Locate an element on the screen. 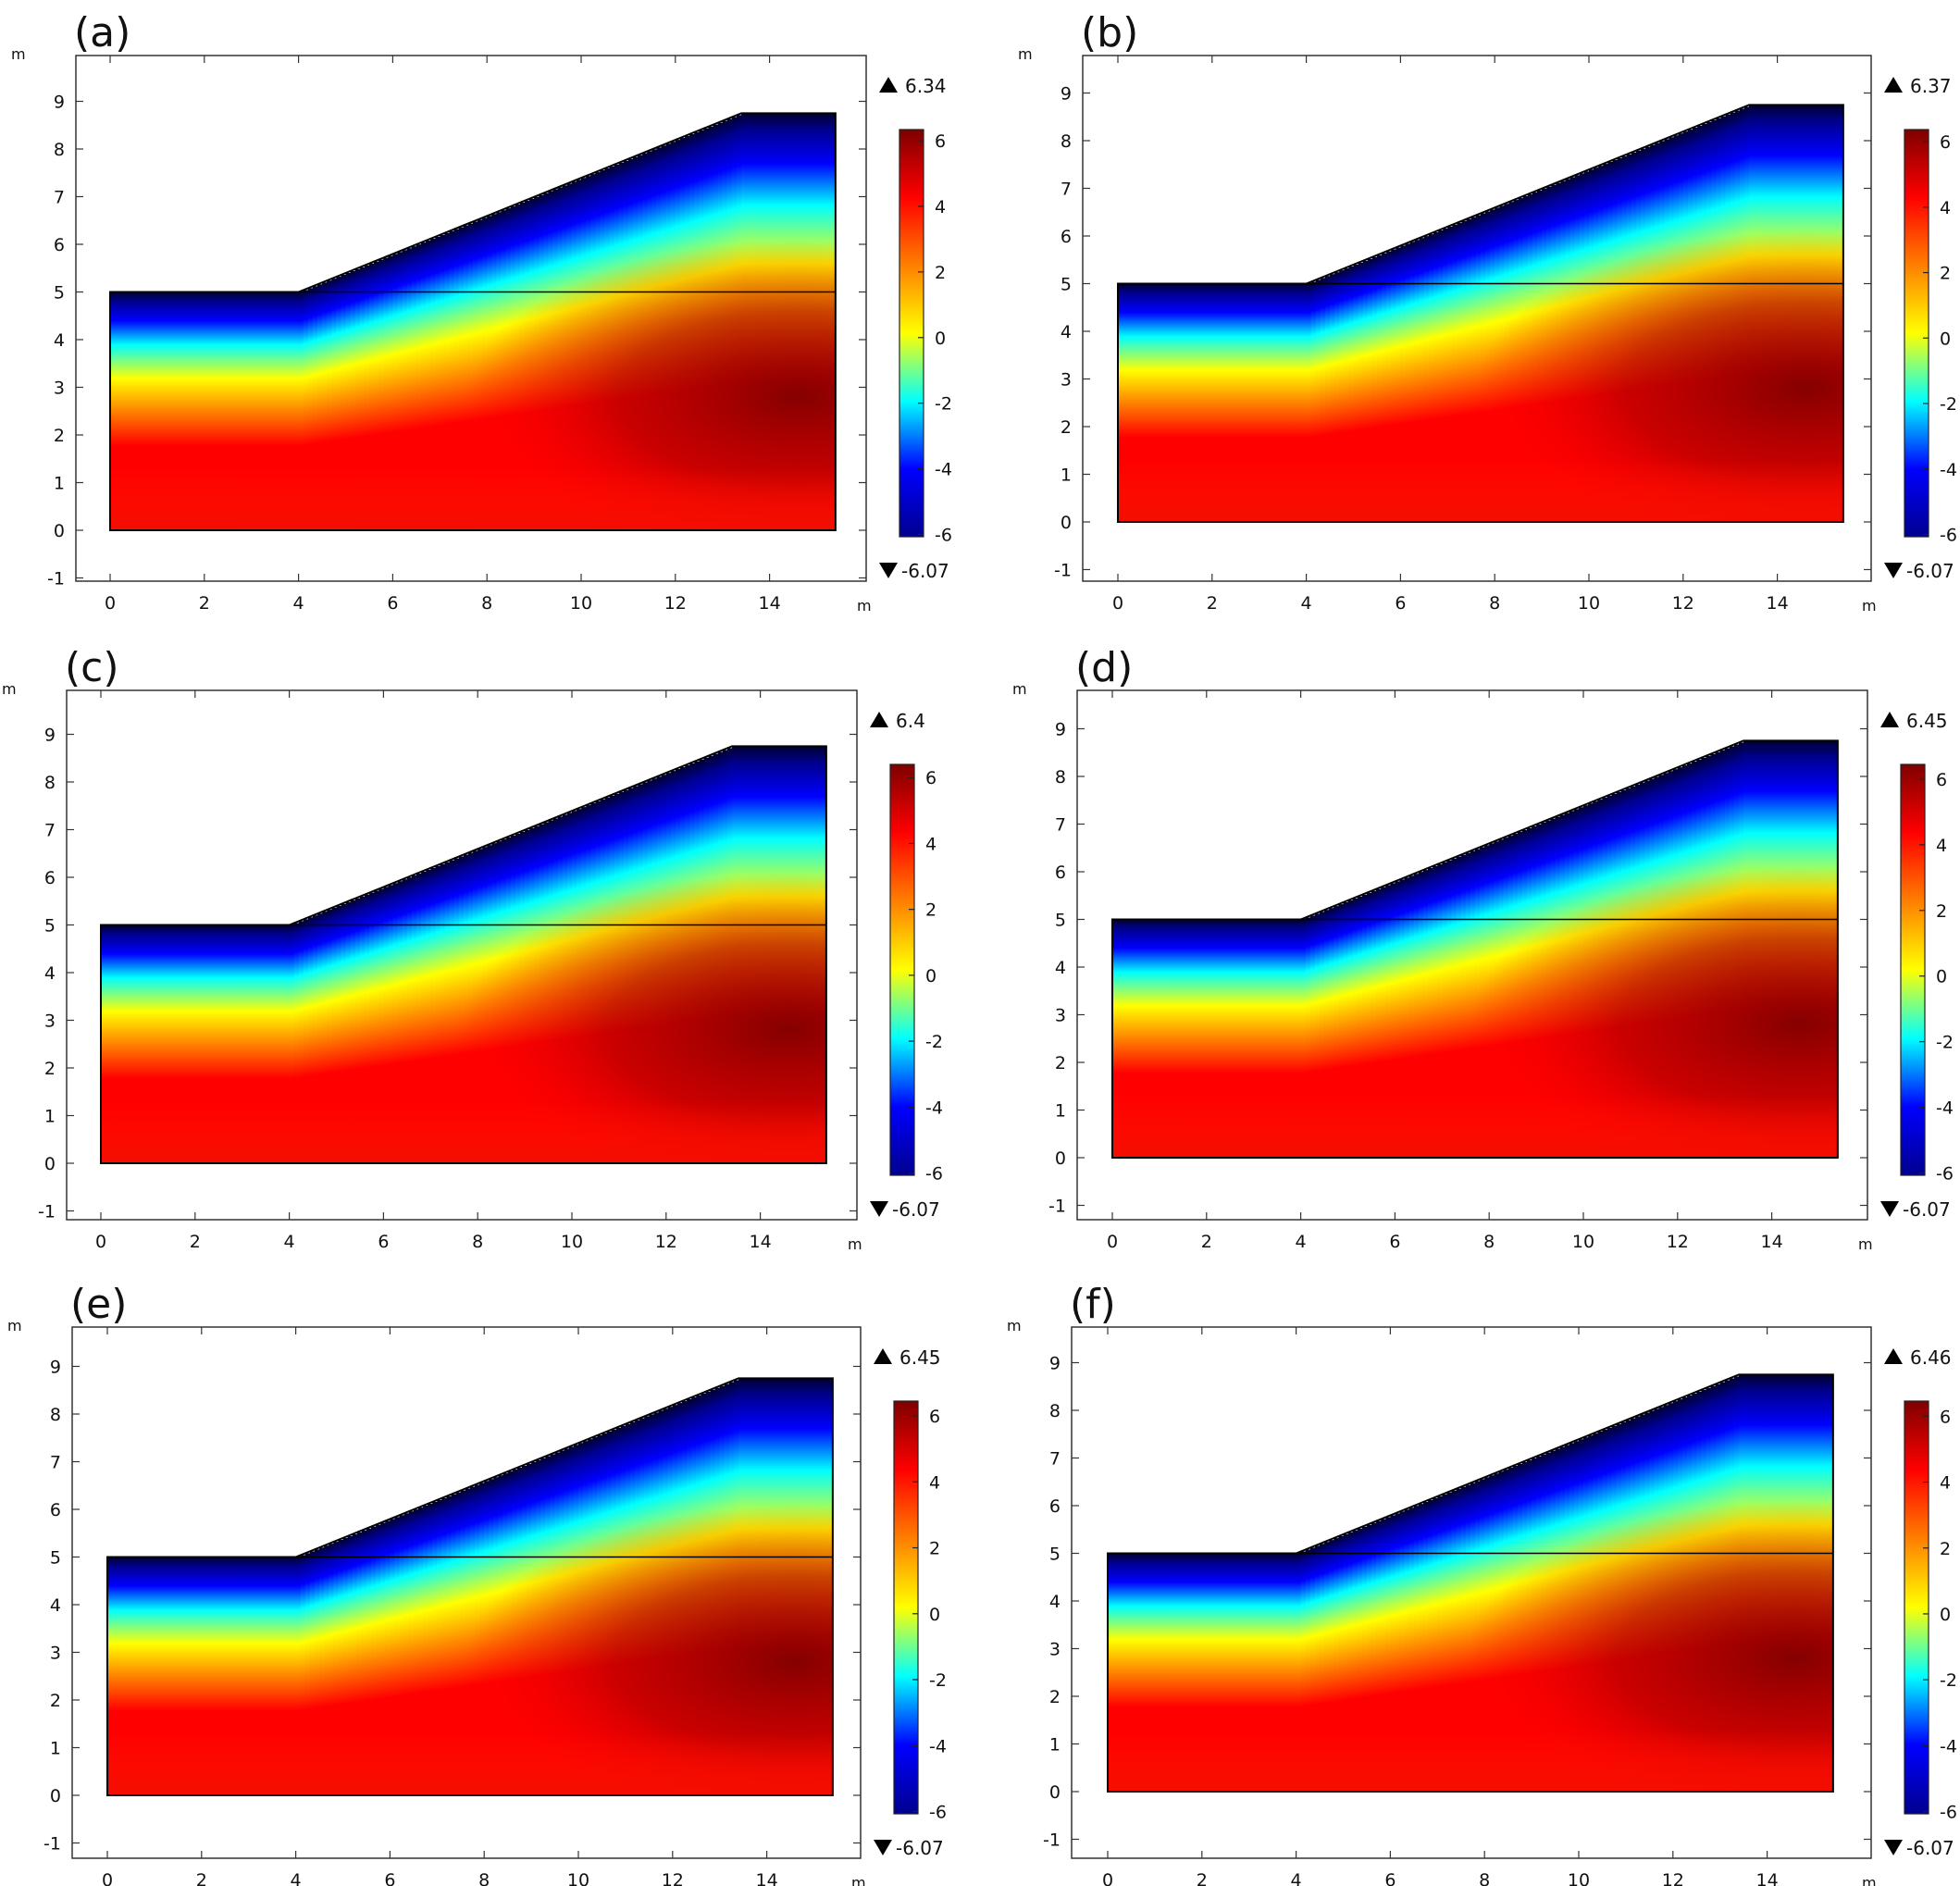 This screenshot has width=1960, height=1886. panel-label: (d) is located at coordinates (1104, 667).